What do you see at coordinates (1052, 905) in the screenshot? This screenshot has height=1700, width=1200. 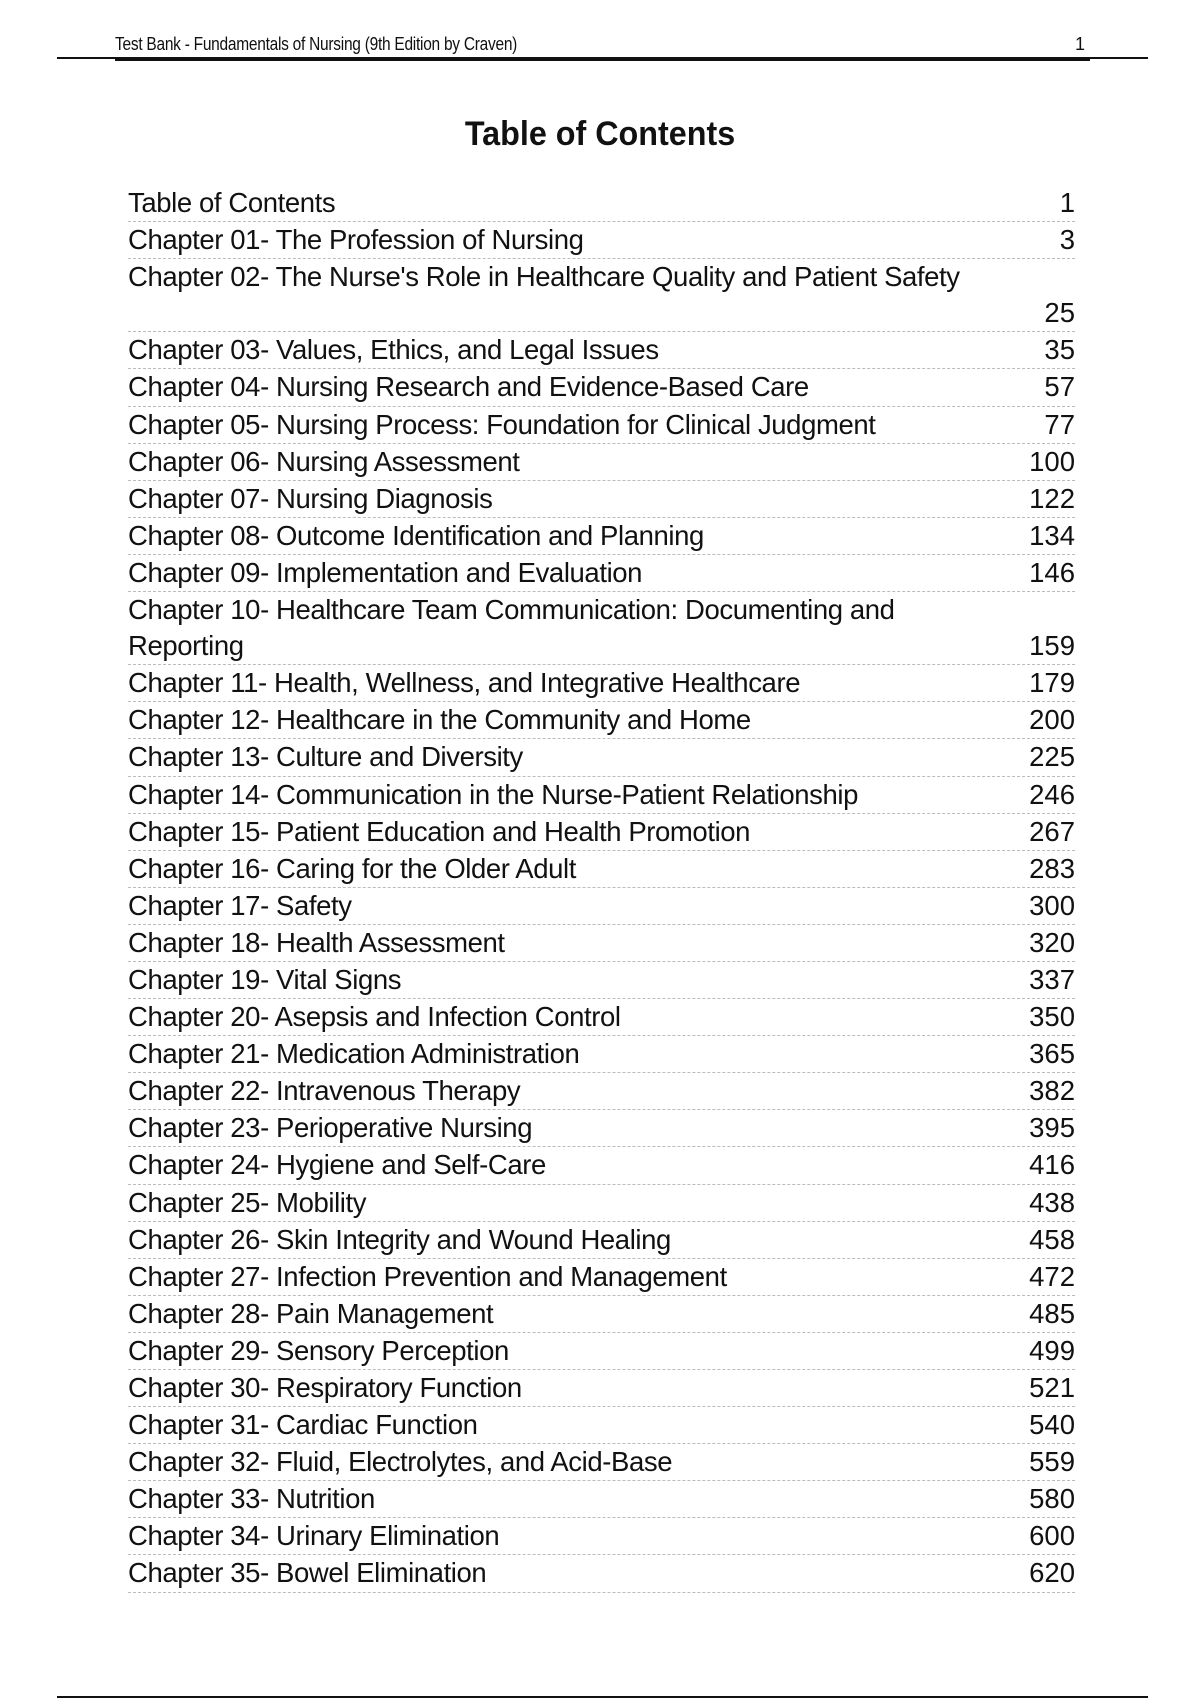 I see `toc-entry-page: 300` at bounding box center [1052, 905].